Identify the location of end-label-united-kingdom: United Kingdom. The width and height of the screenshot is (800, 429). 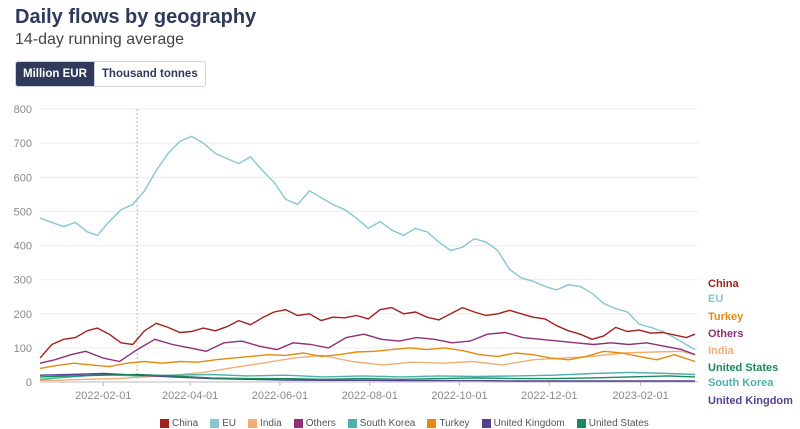
(750, 401).